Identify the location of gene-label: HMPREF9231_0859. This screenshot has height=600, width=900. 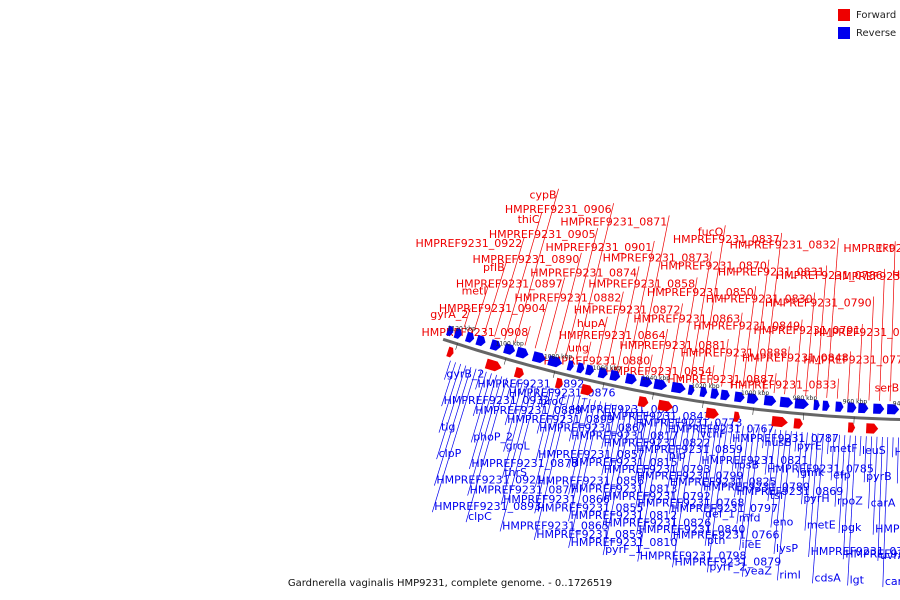
(689, 449).